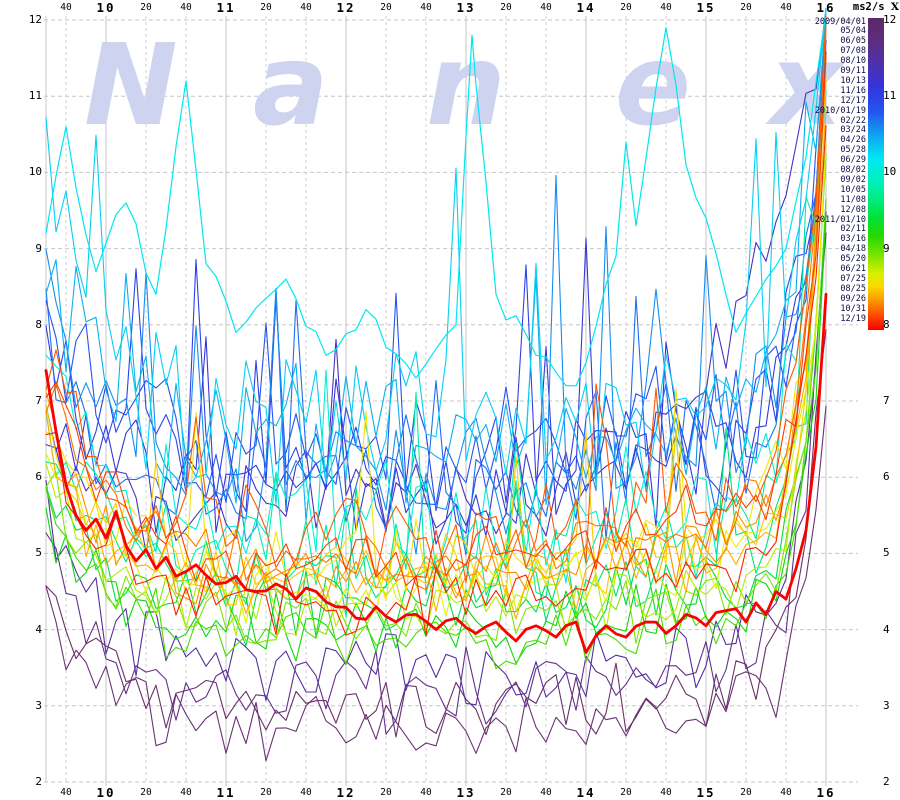 The height and width of the screenshot is (800, 900). Describe the element at coordinates (853, 100) in the screenshot. I see `legend-date: 12/17` at that location.